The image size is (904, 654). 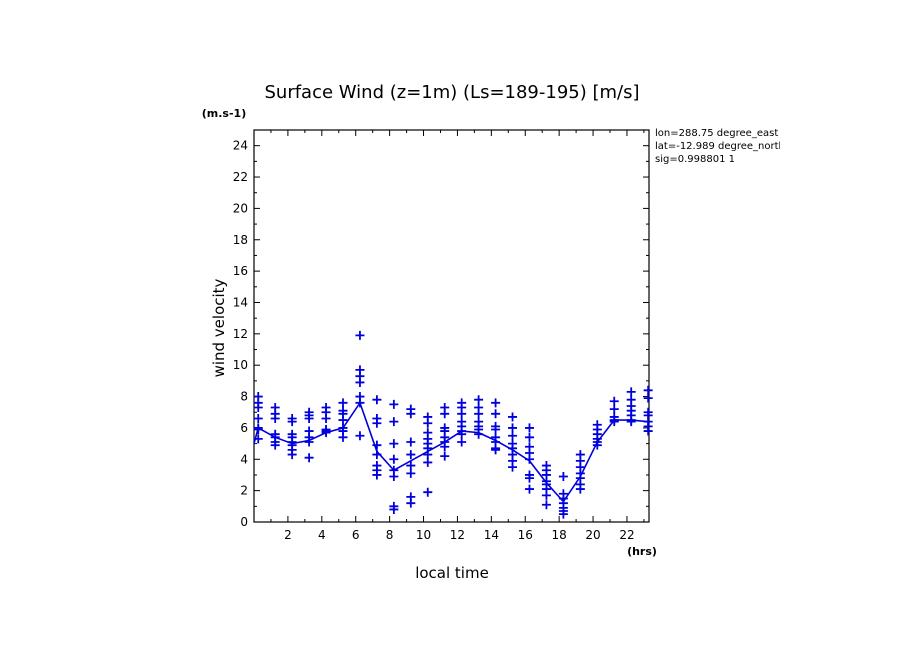 What do you see at coordinates (240, 208) in the screenshot?
I see `y-tick-label: 20` at bounding box center [240, 208].